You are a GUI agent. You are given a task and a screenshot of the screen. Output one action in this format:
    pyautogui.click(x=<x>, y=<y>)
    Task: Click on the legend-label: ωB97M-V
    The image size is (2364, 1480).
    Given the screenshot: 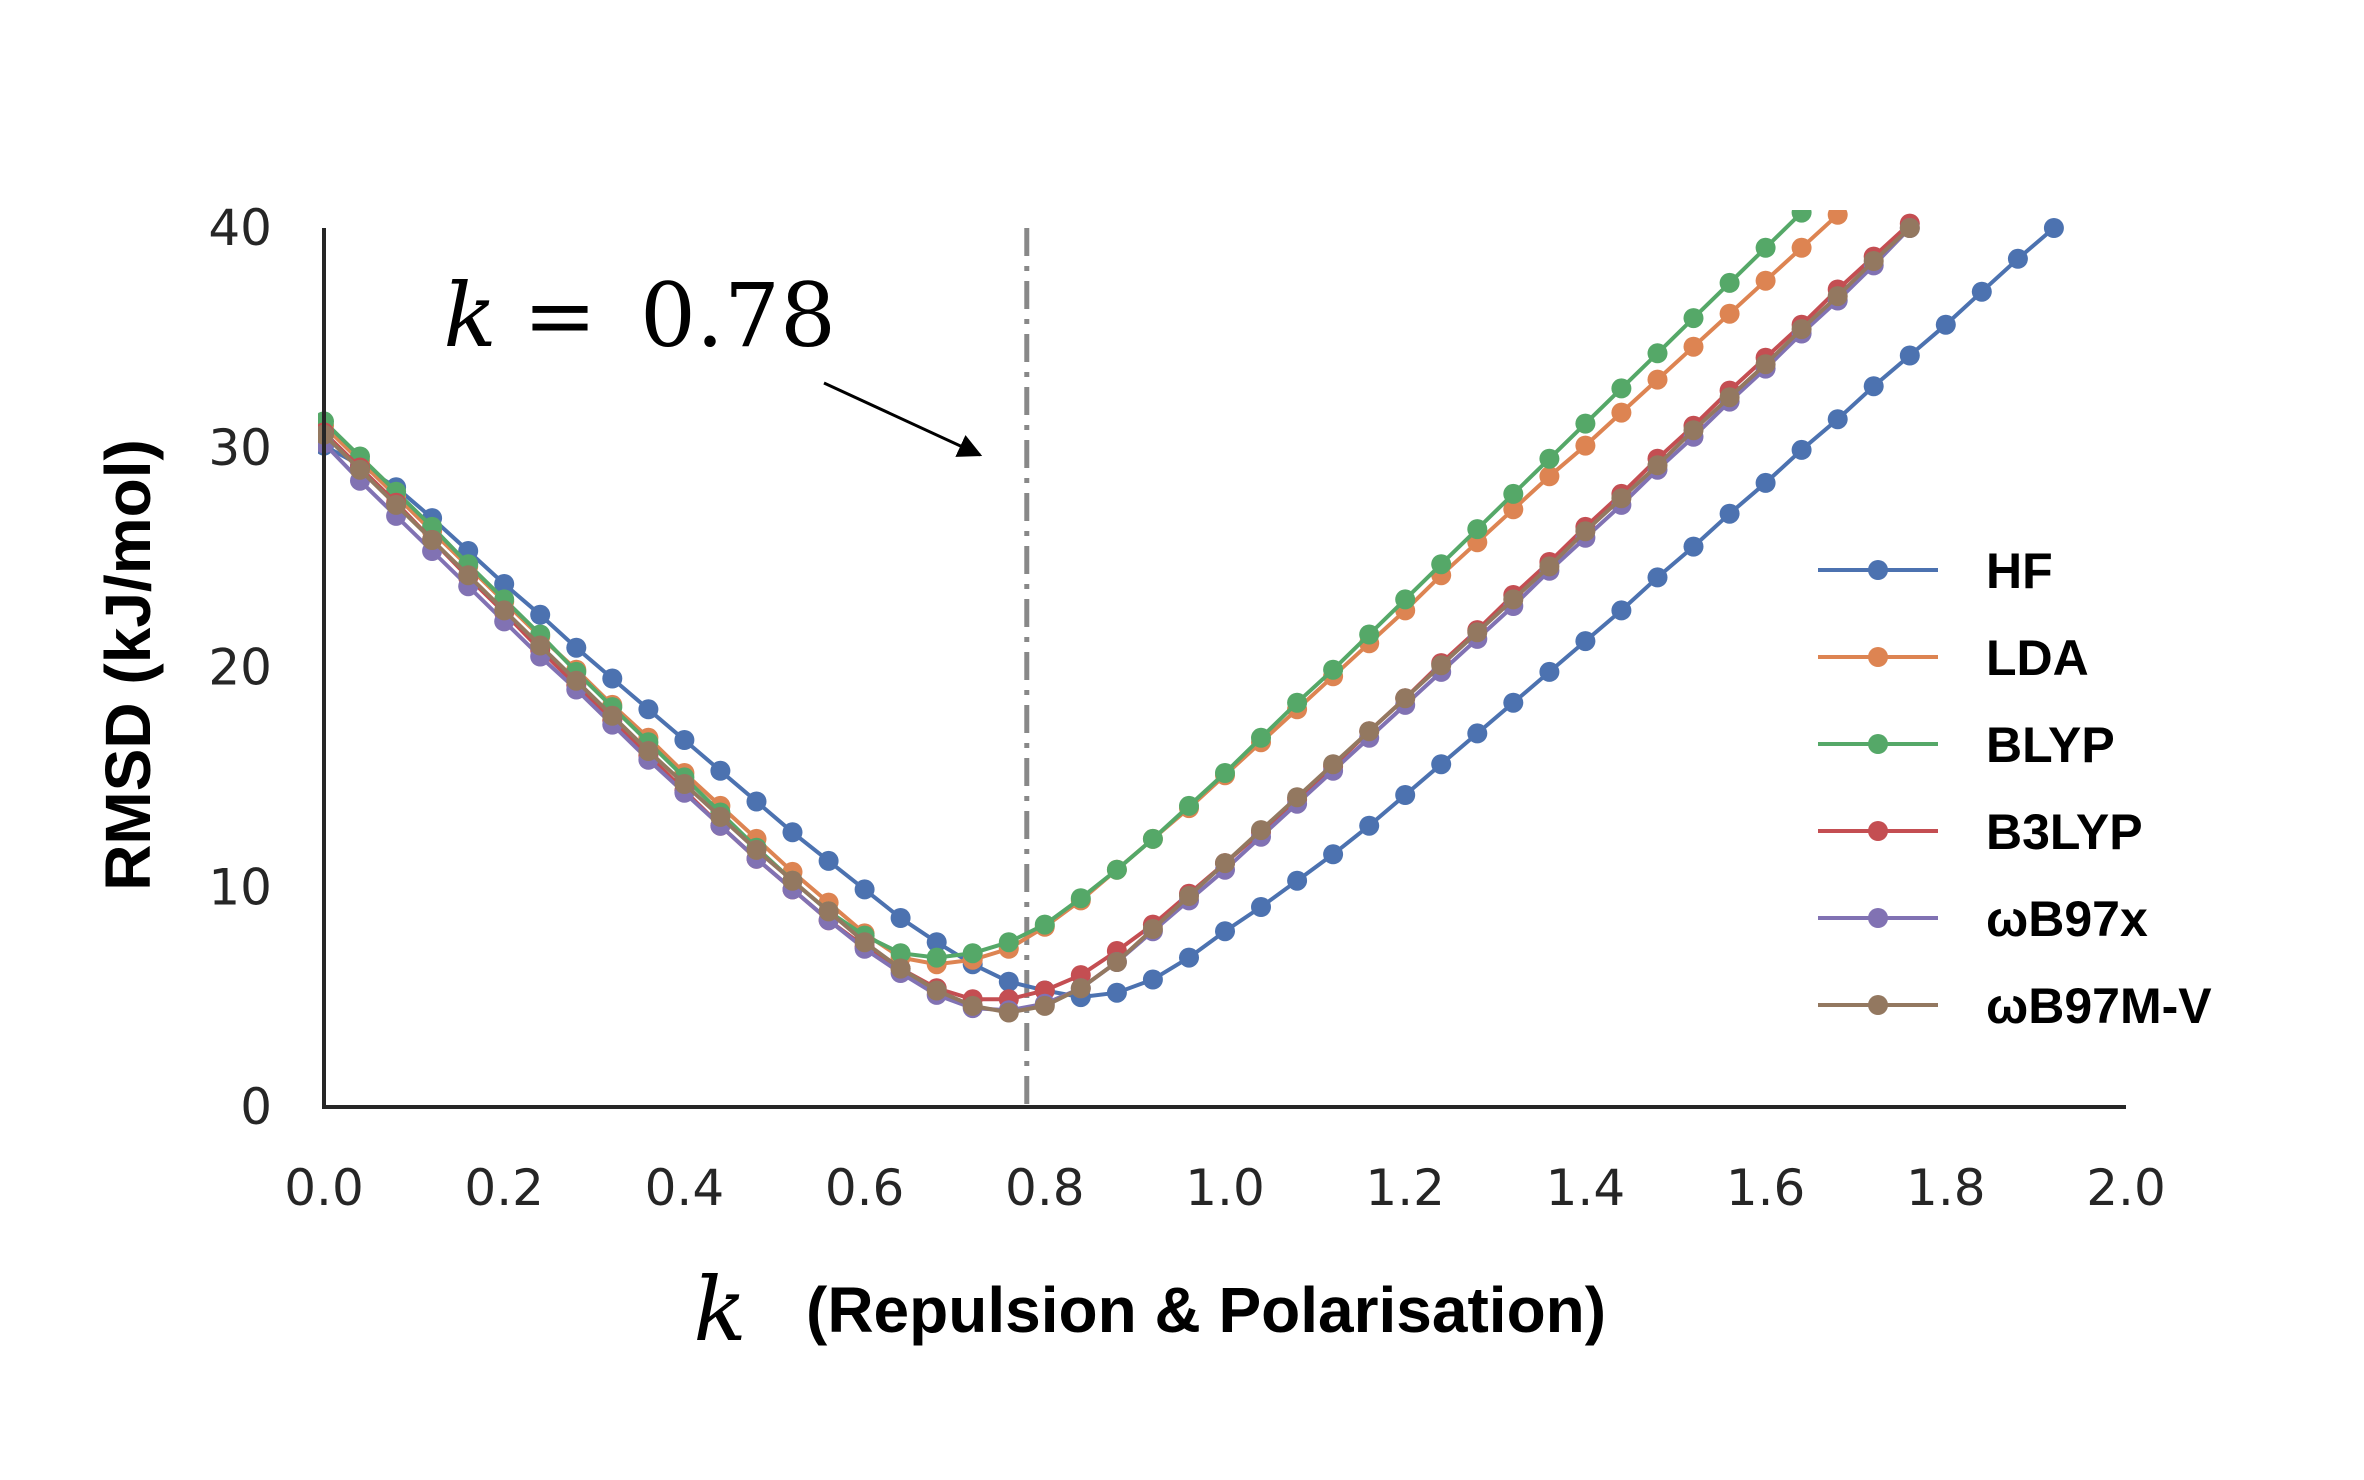 What is the action you would take?
    pyautogui.click(x=2099, y=1006)
    